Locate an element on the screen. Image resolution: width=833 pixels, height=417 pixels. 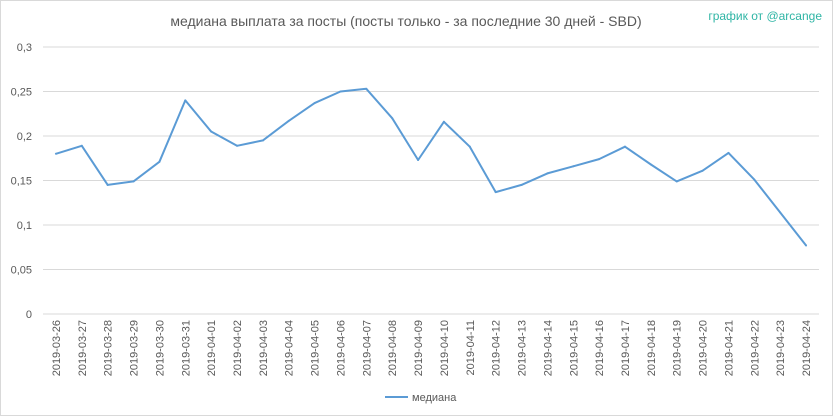
y-tick-label: 0,15 is located at coordinates (21, 182).